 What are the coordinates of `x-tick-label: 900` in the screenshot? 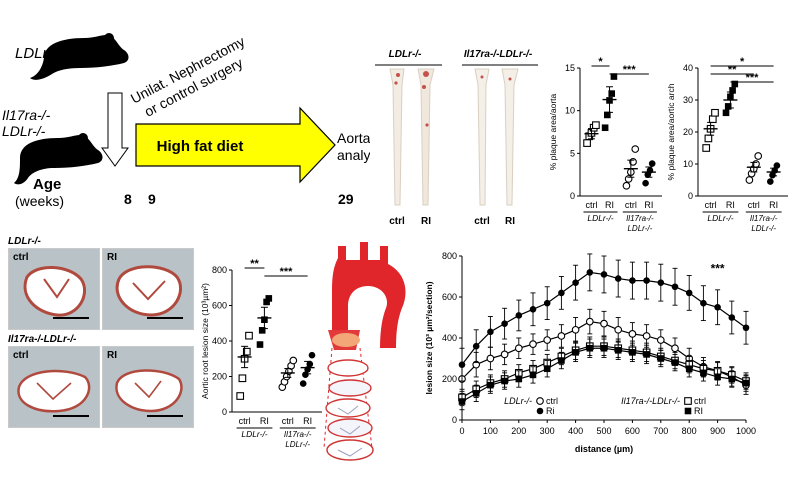 It's located at (717, 431).